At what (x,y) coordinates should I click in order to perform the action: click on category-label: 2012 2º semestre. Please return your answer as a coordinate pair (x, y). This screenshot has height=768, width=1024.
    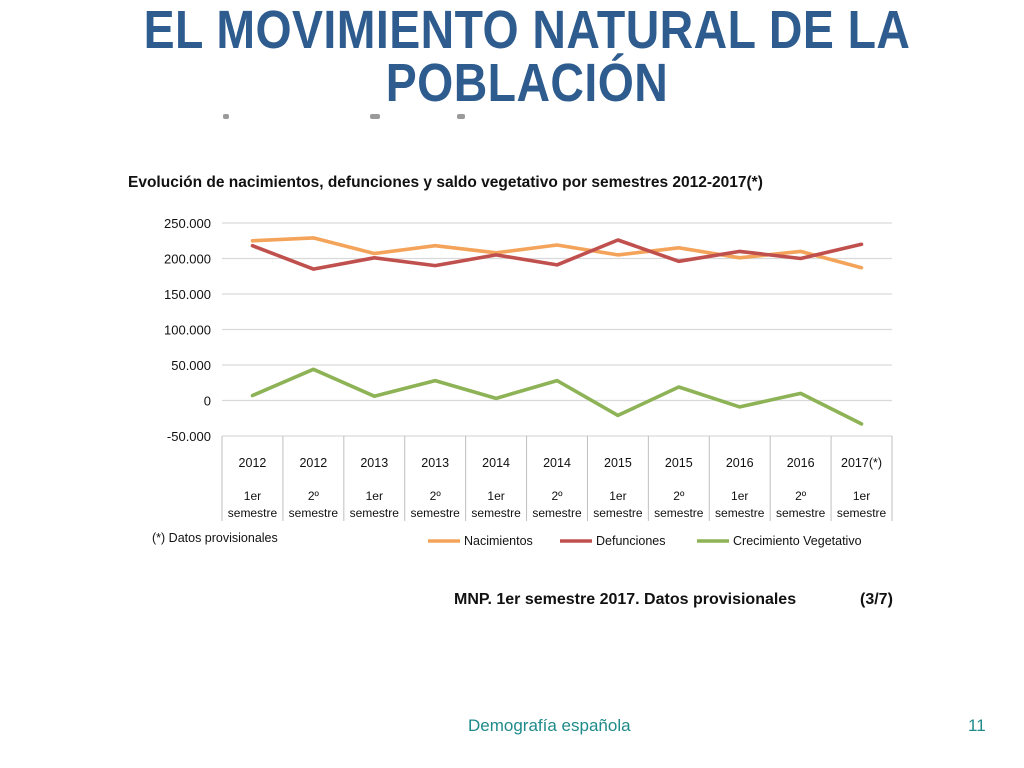
    Looking at the image, I should click on (314, 488).